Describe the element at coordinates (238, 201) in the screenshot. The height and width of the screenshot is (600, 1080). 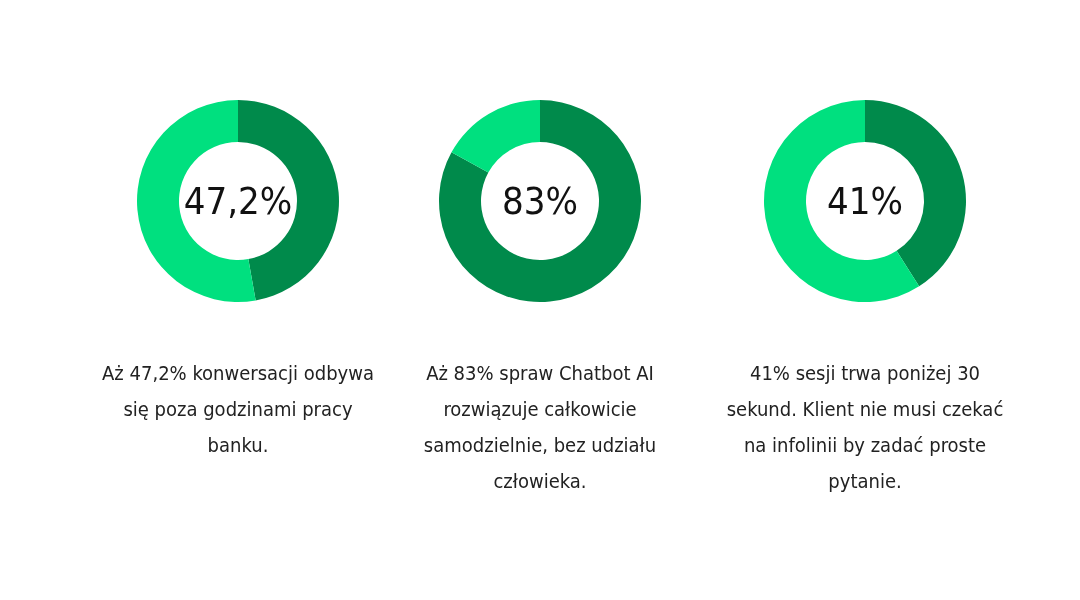
I see `text: 47,2%` at that location.